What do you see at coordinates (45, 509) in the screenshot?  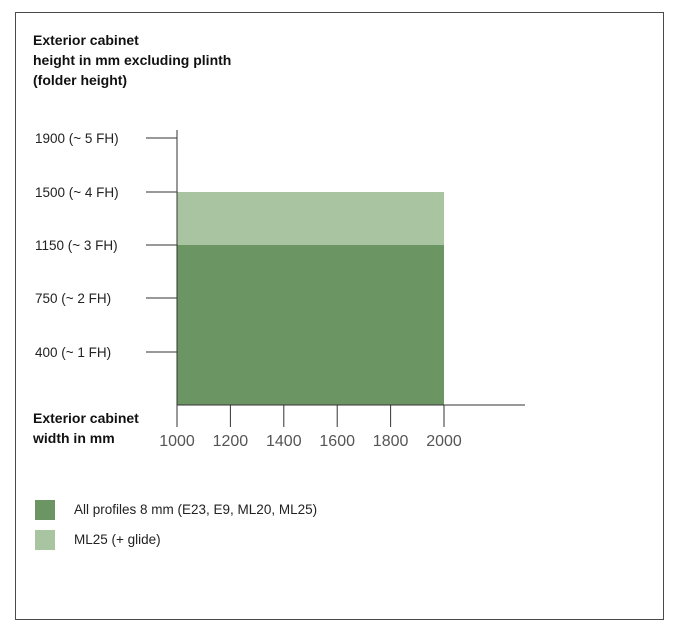 I see `legend-swatch-all-profiles` at bounding box center [45, 509].